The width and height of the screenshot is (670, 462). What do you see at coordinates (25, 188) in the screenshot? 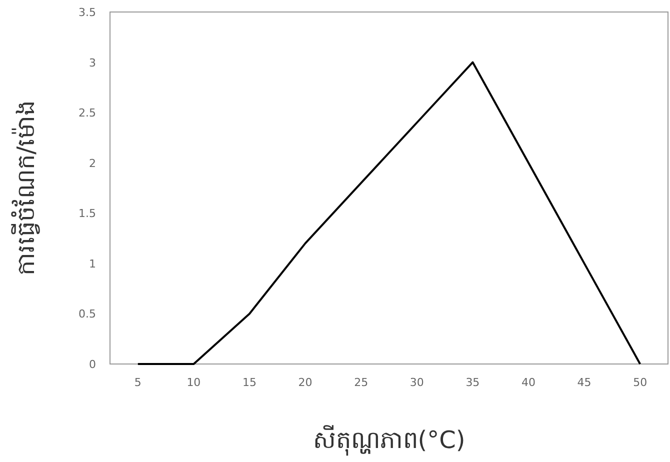
I see `y-axis-title: ការធ្វើចំណែក/ម៉ោង` at bounding box center [25, 188].